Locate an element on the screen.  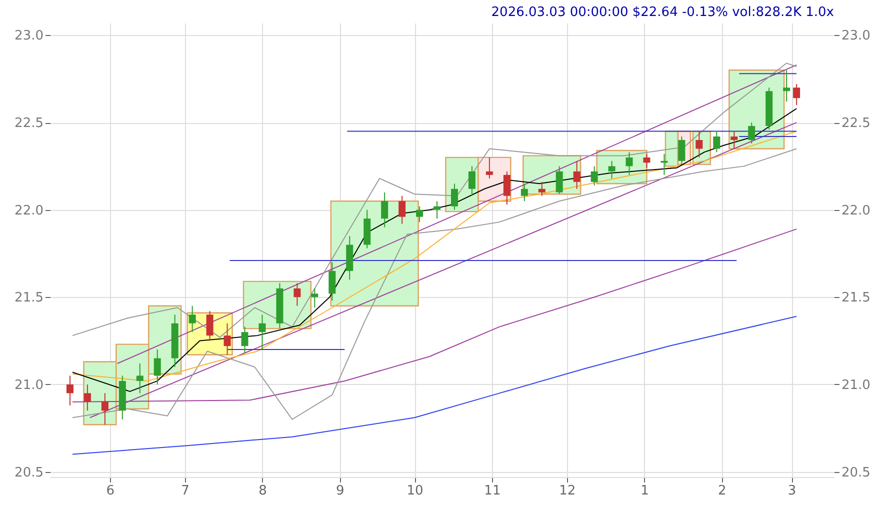
x-tick-label: 1 is located at coordinates (644, 491).